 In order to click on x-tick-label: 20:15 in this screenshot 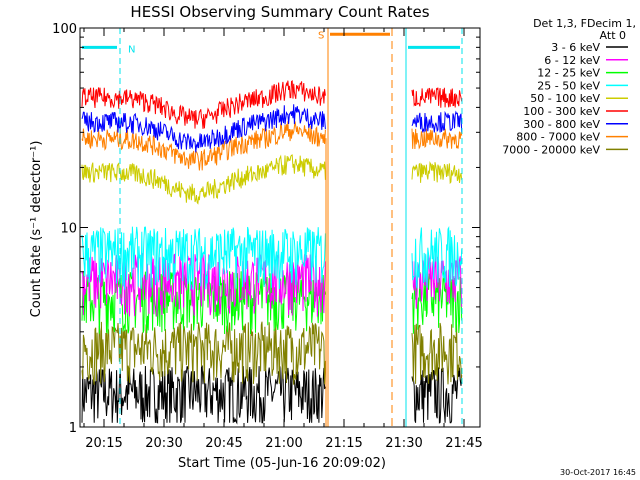, I will do `click(103, 443)`.